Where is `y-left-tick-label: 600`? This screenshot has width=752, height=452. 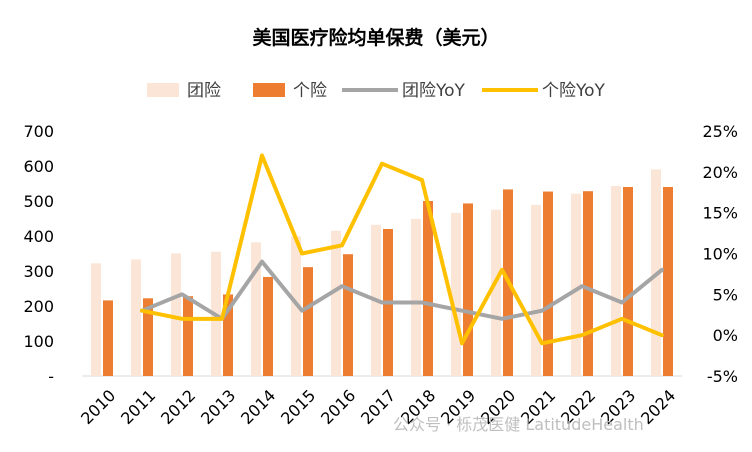
y-left-tick-label: 600 is located at coordinates (38, 166).